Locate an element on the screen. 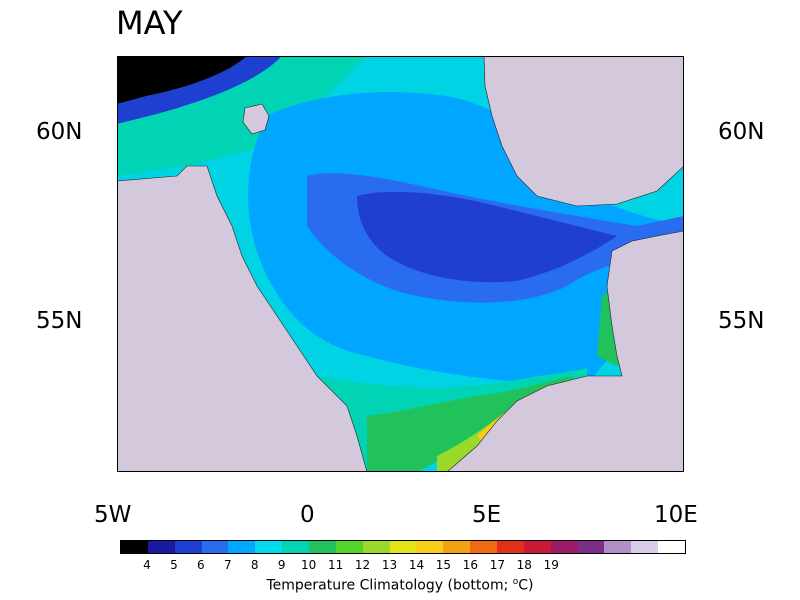  lat-label-60n-right: 60N is located at coordinates (741, 132).